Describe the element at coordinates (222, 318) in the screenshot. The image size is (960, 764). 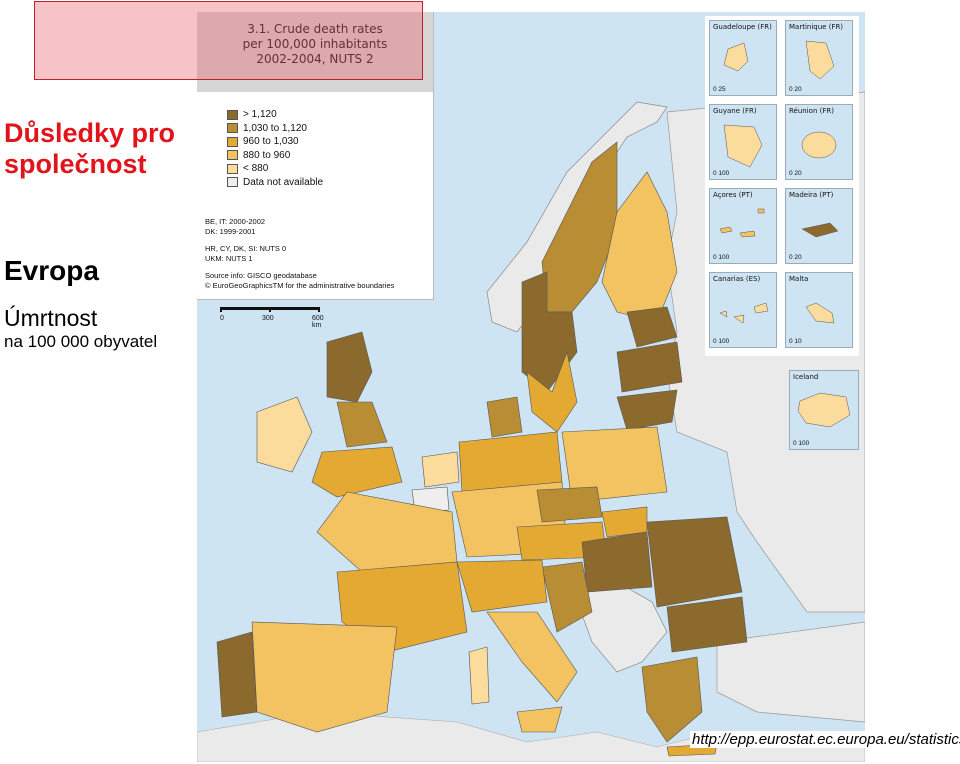
I see `scale-label: 0` at that location.